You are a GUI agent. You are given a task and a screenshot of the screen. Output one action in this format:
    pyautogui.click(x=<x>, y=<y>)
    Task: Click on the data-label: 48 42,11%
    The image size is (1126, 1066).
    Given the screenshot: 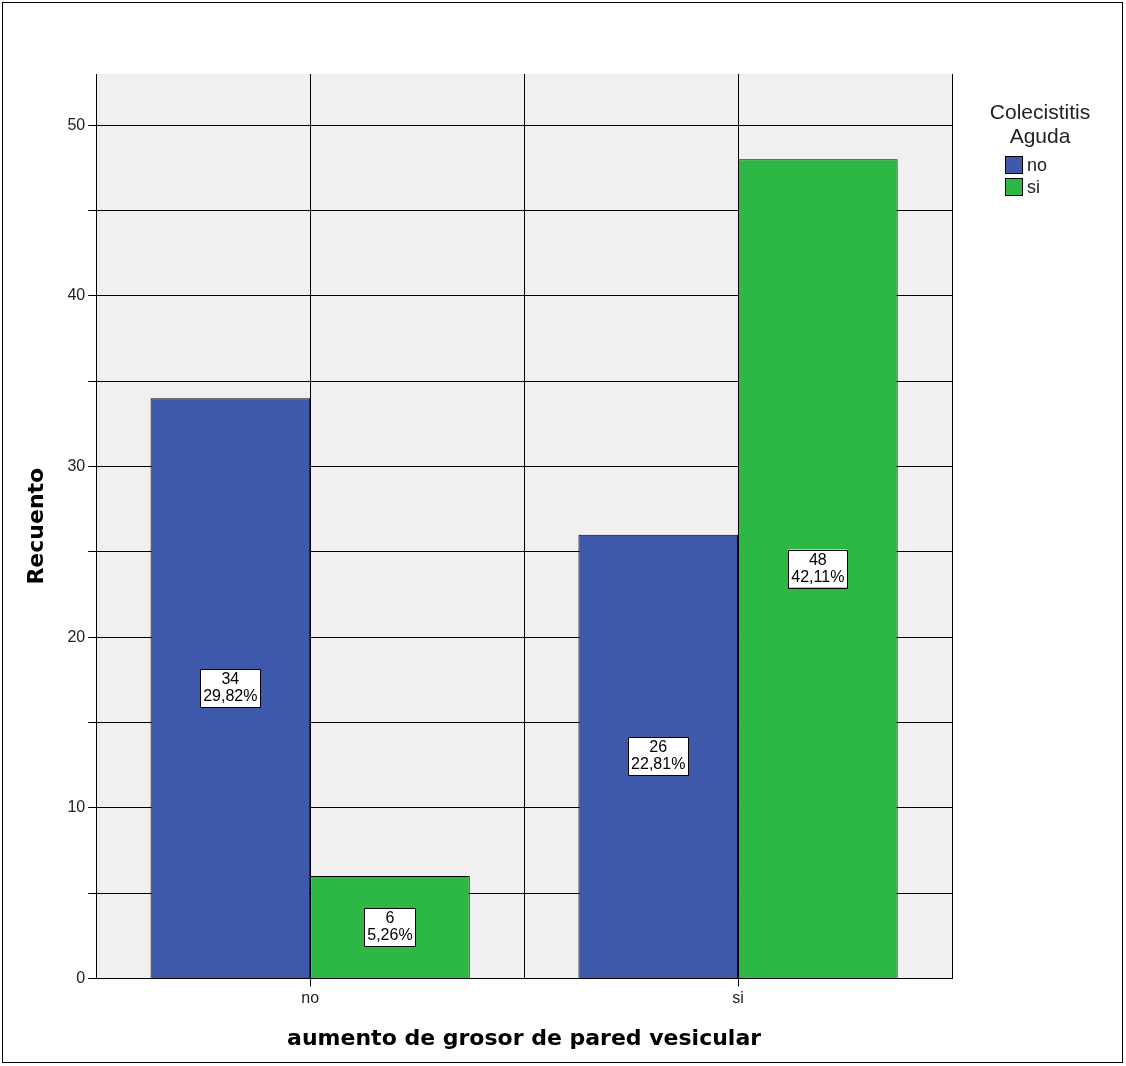 What is the action you would take?
    pyautogui.click(x=818, y=567)
    